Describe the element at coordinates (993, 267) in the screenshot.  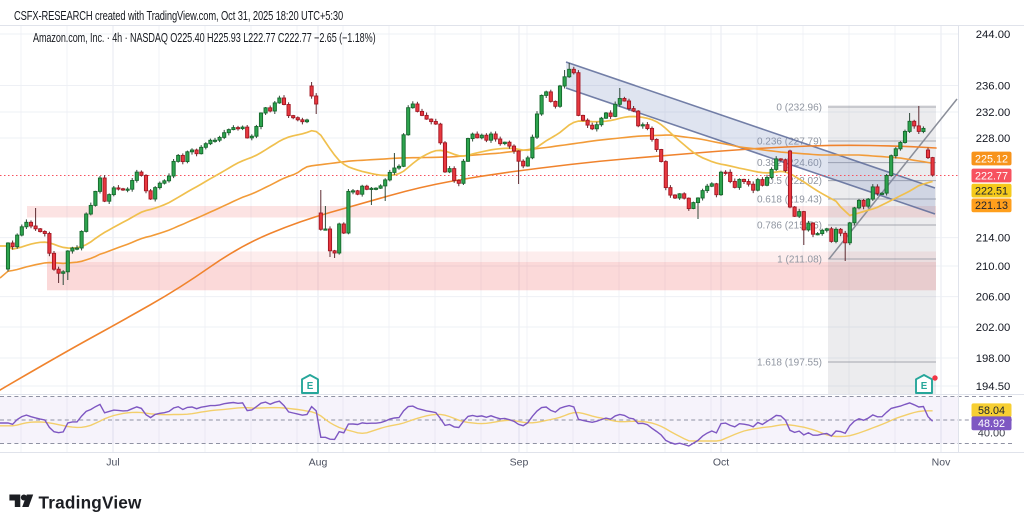
I see `svg-text: 210.00` at that location.